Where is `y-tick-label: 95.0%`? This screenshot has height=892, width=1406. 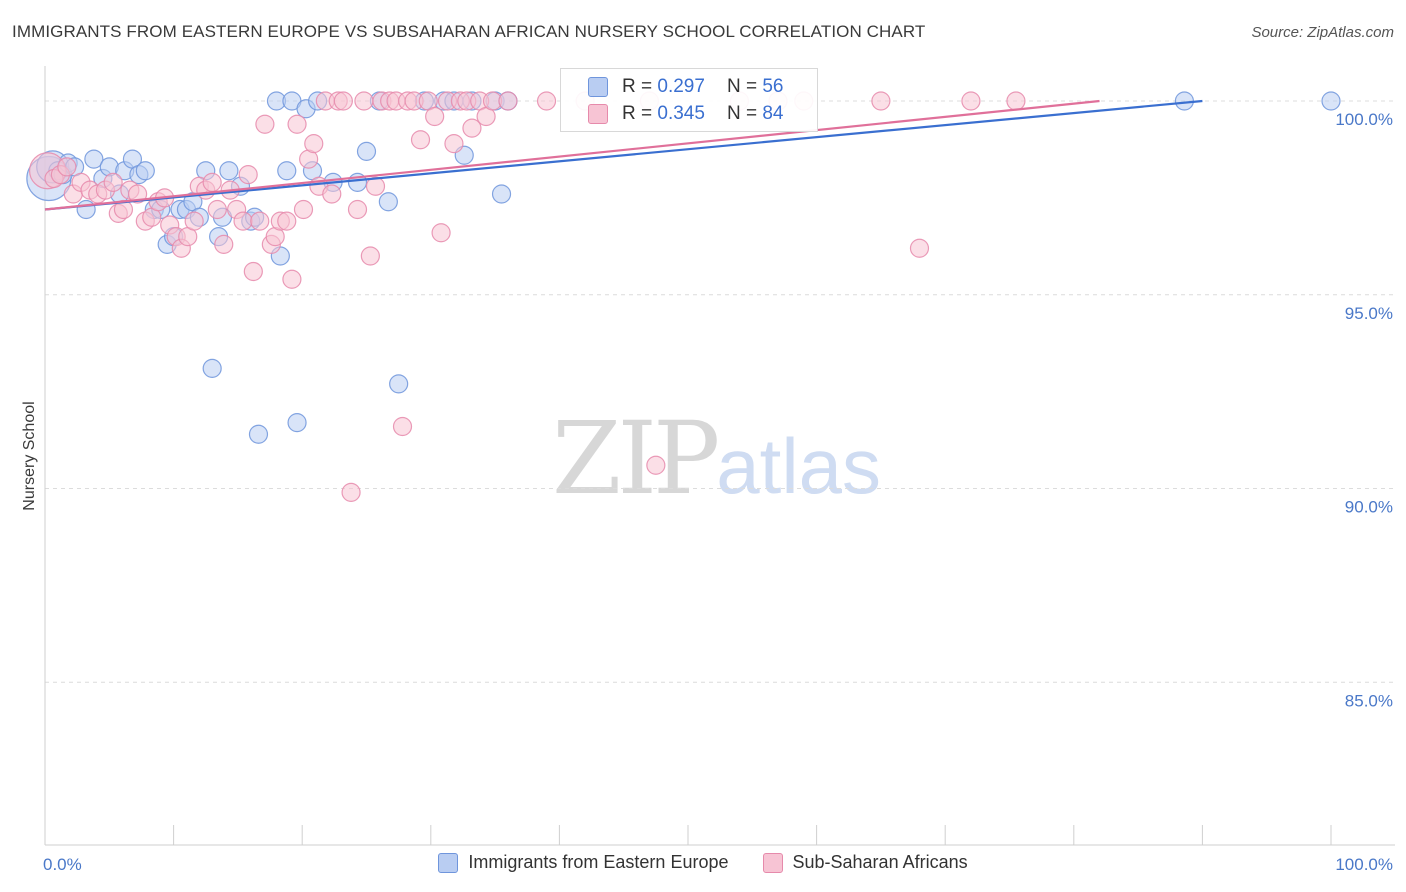
y-tick-label: 95.0% is located at coordinates (1369, 313).